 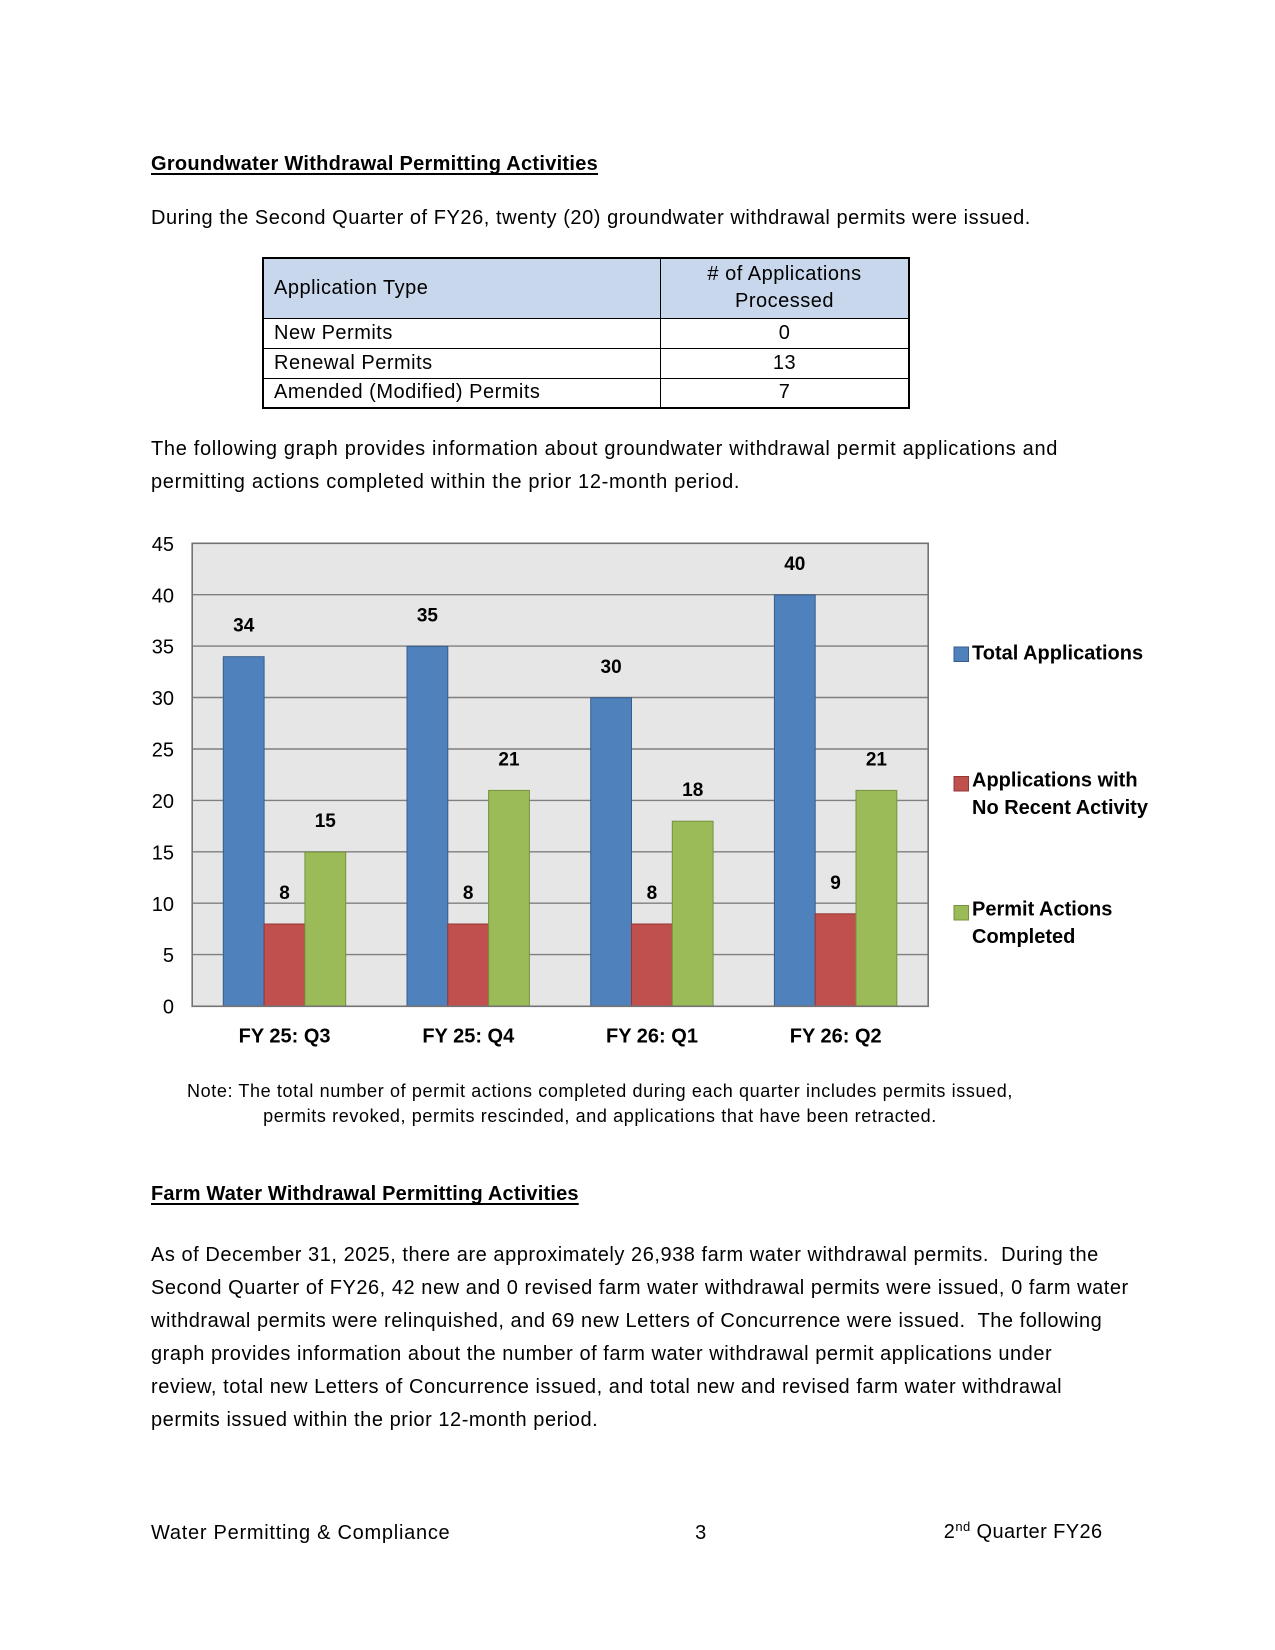 I want to click on svg-text: Permit Actions, so click(x=1042, y=910).